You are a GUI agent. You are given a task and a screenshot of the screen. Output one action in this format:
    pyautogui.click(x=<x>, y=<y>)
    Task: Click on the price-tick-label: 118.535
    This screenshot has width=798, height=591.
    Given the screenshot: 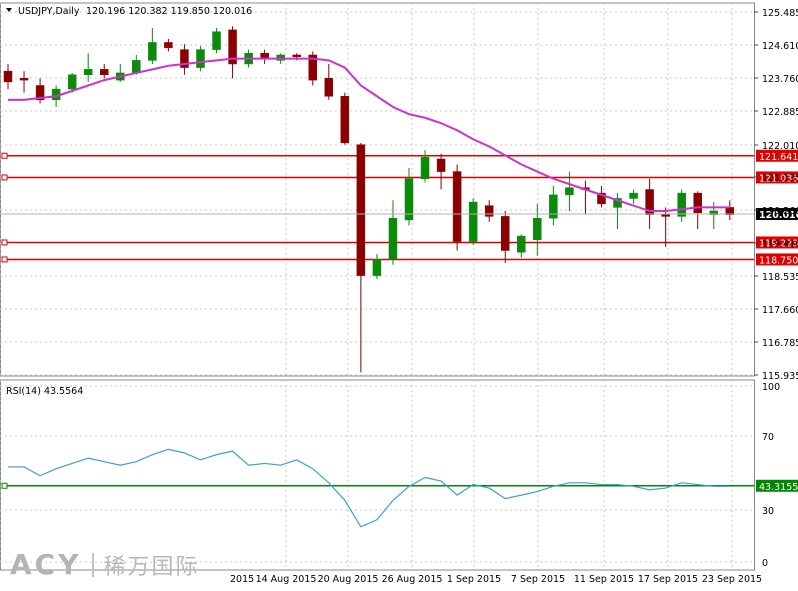 What is the action you would take?
    pyautogui.click(x=780, y=277)
    